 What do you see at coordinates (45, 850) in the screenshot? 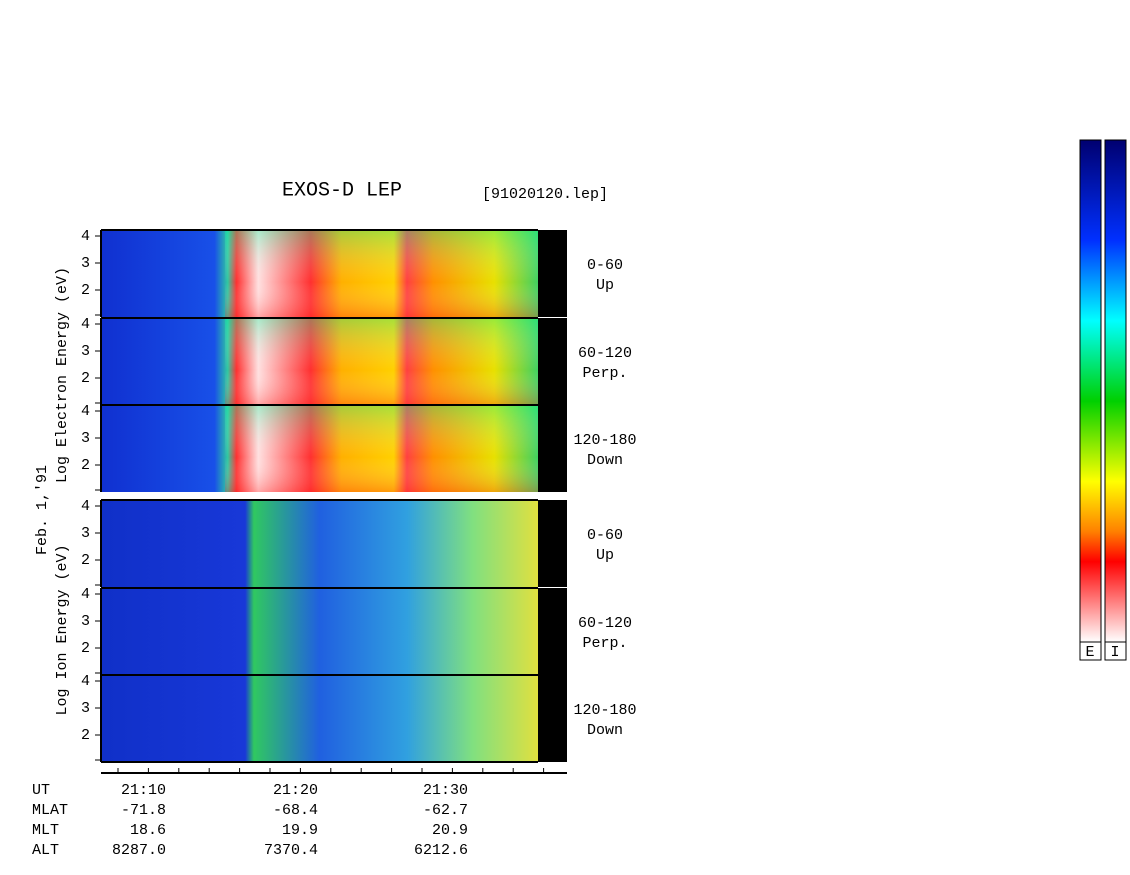
I see `row-name: ALT` at bounding box center [45, 850].